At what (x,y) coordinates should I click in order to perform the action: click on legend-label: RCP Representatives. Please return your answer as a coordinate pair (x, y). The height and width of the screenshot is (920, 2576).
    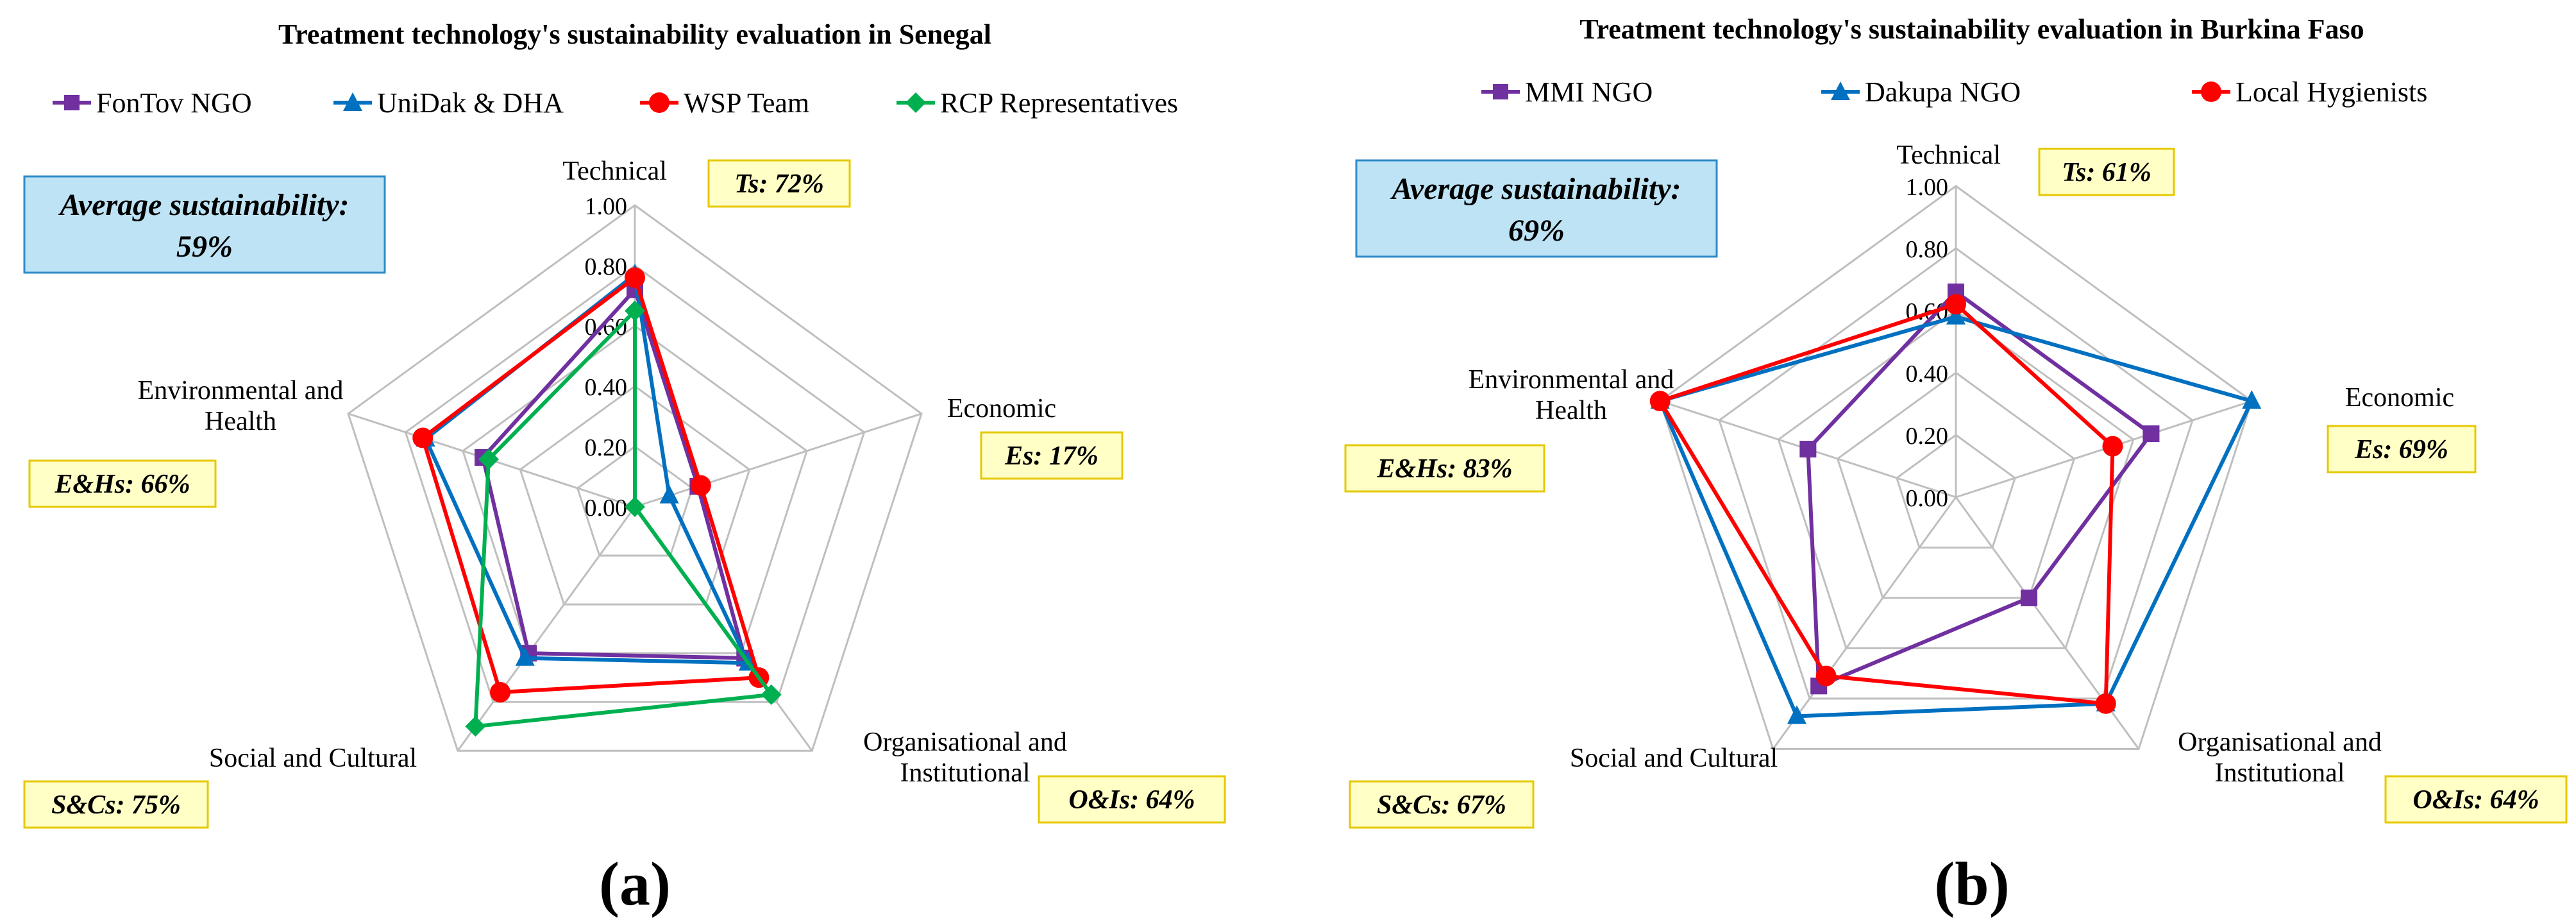
    Looking at the image, I should click on (1059, 103).